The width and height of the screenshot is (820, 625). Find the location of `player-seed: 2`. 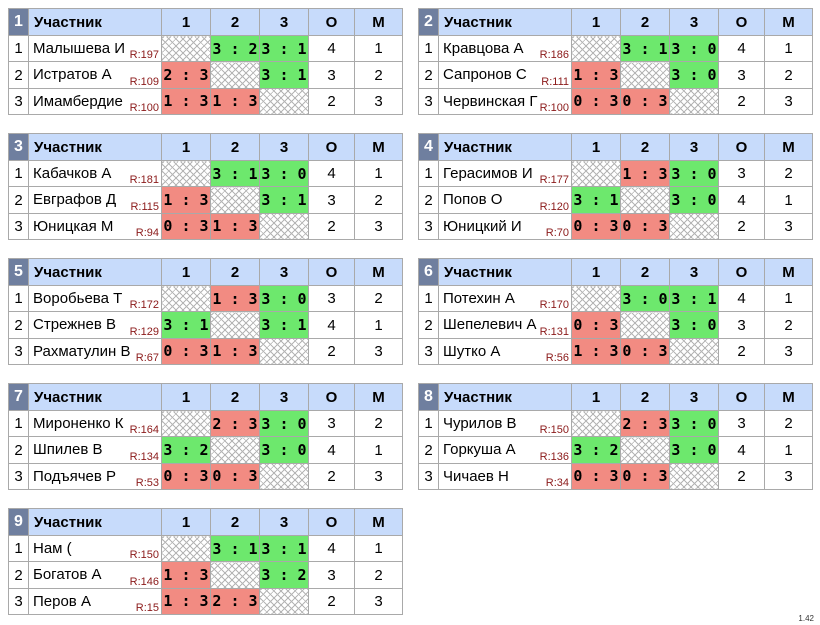

player-seed: 2 is located at coordinates (18, 575).